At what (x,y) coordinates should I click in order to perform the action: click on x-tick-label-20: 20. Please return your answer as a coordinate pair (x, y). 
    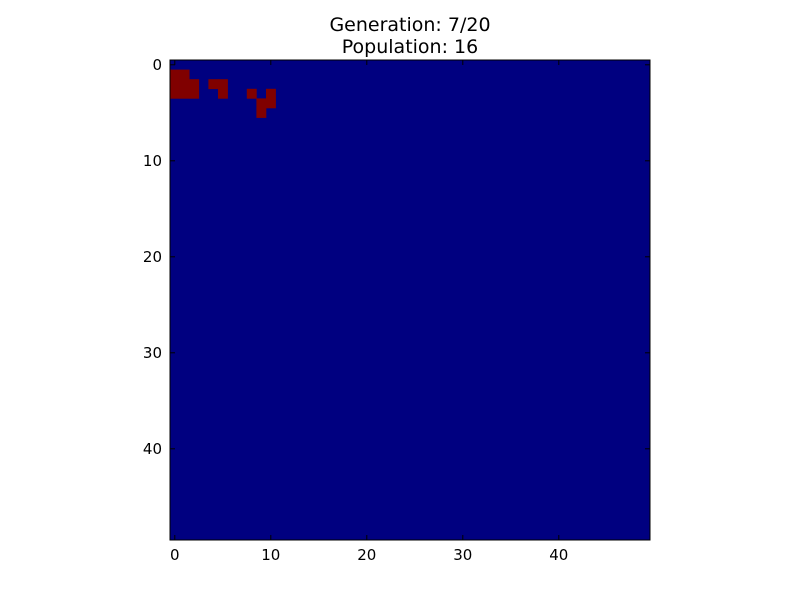
    Looking at the image, I should click on (366, 555).